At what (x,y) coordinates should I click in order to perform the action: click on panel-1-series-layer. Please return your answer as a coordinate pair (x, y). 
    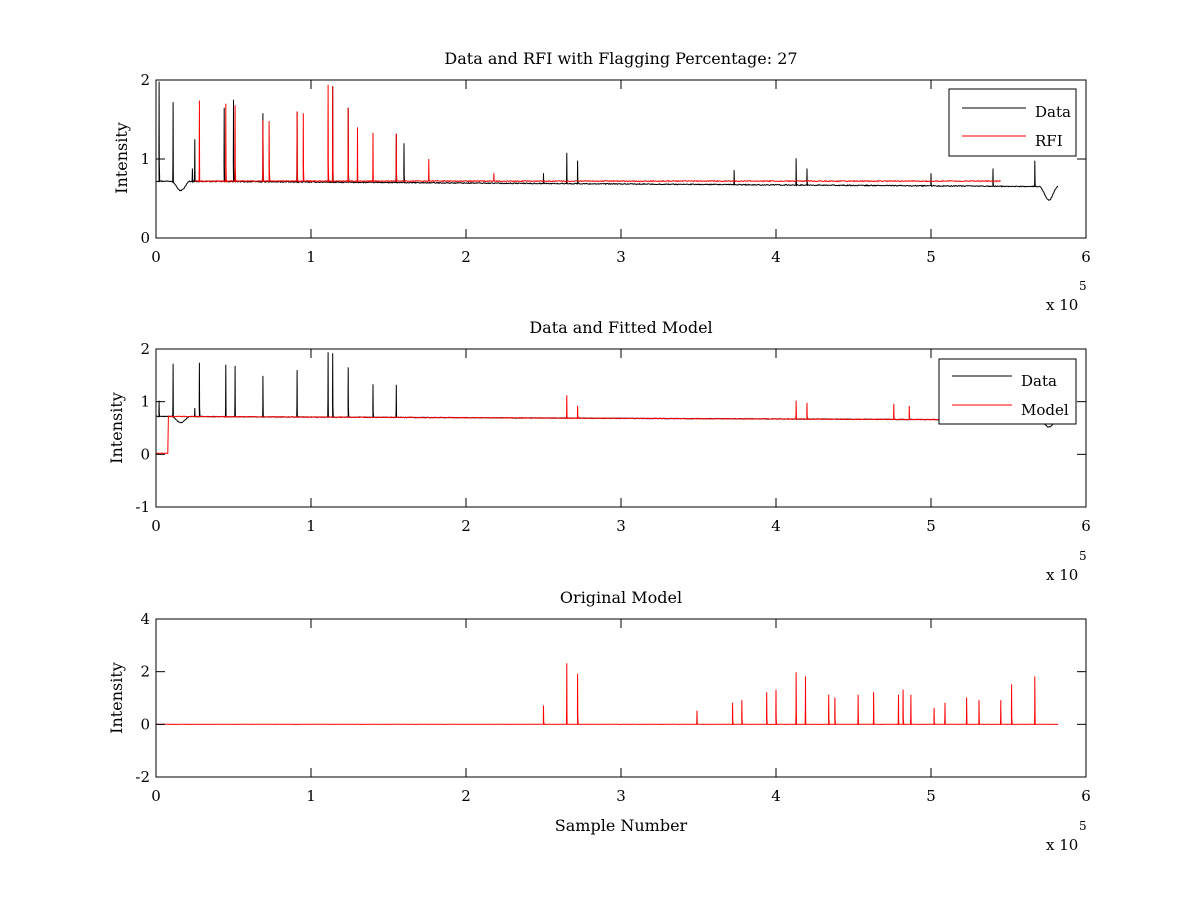
    Looking at the image, I should click on (607, 141).